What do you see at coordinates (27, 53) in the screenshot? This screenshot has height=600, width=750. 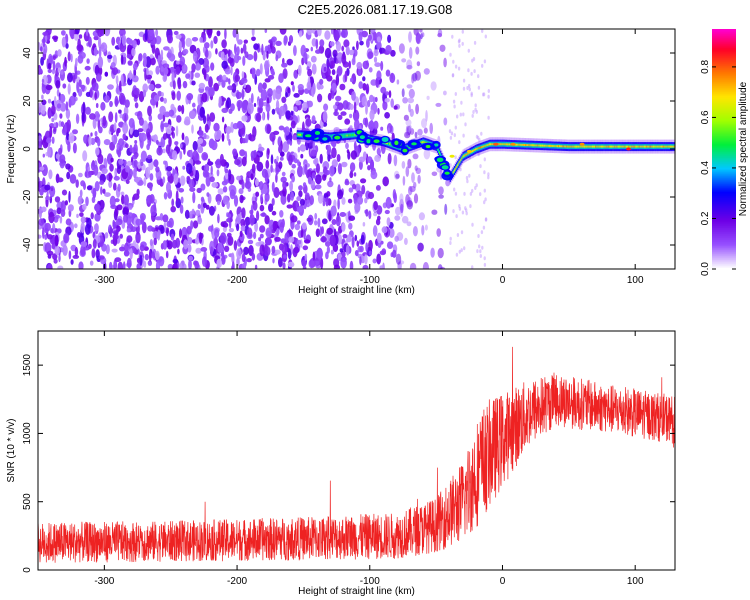 I see `spectrogram-ytick-label: 40` at bounding box center [27, 53].